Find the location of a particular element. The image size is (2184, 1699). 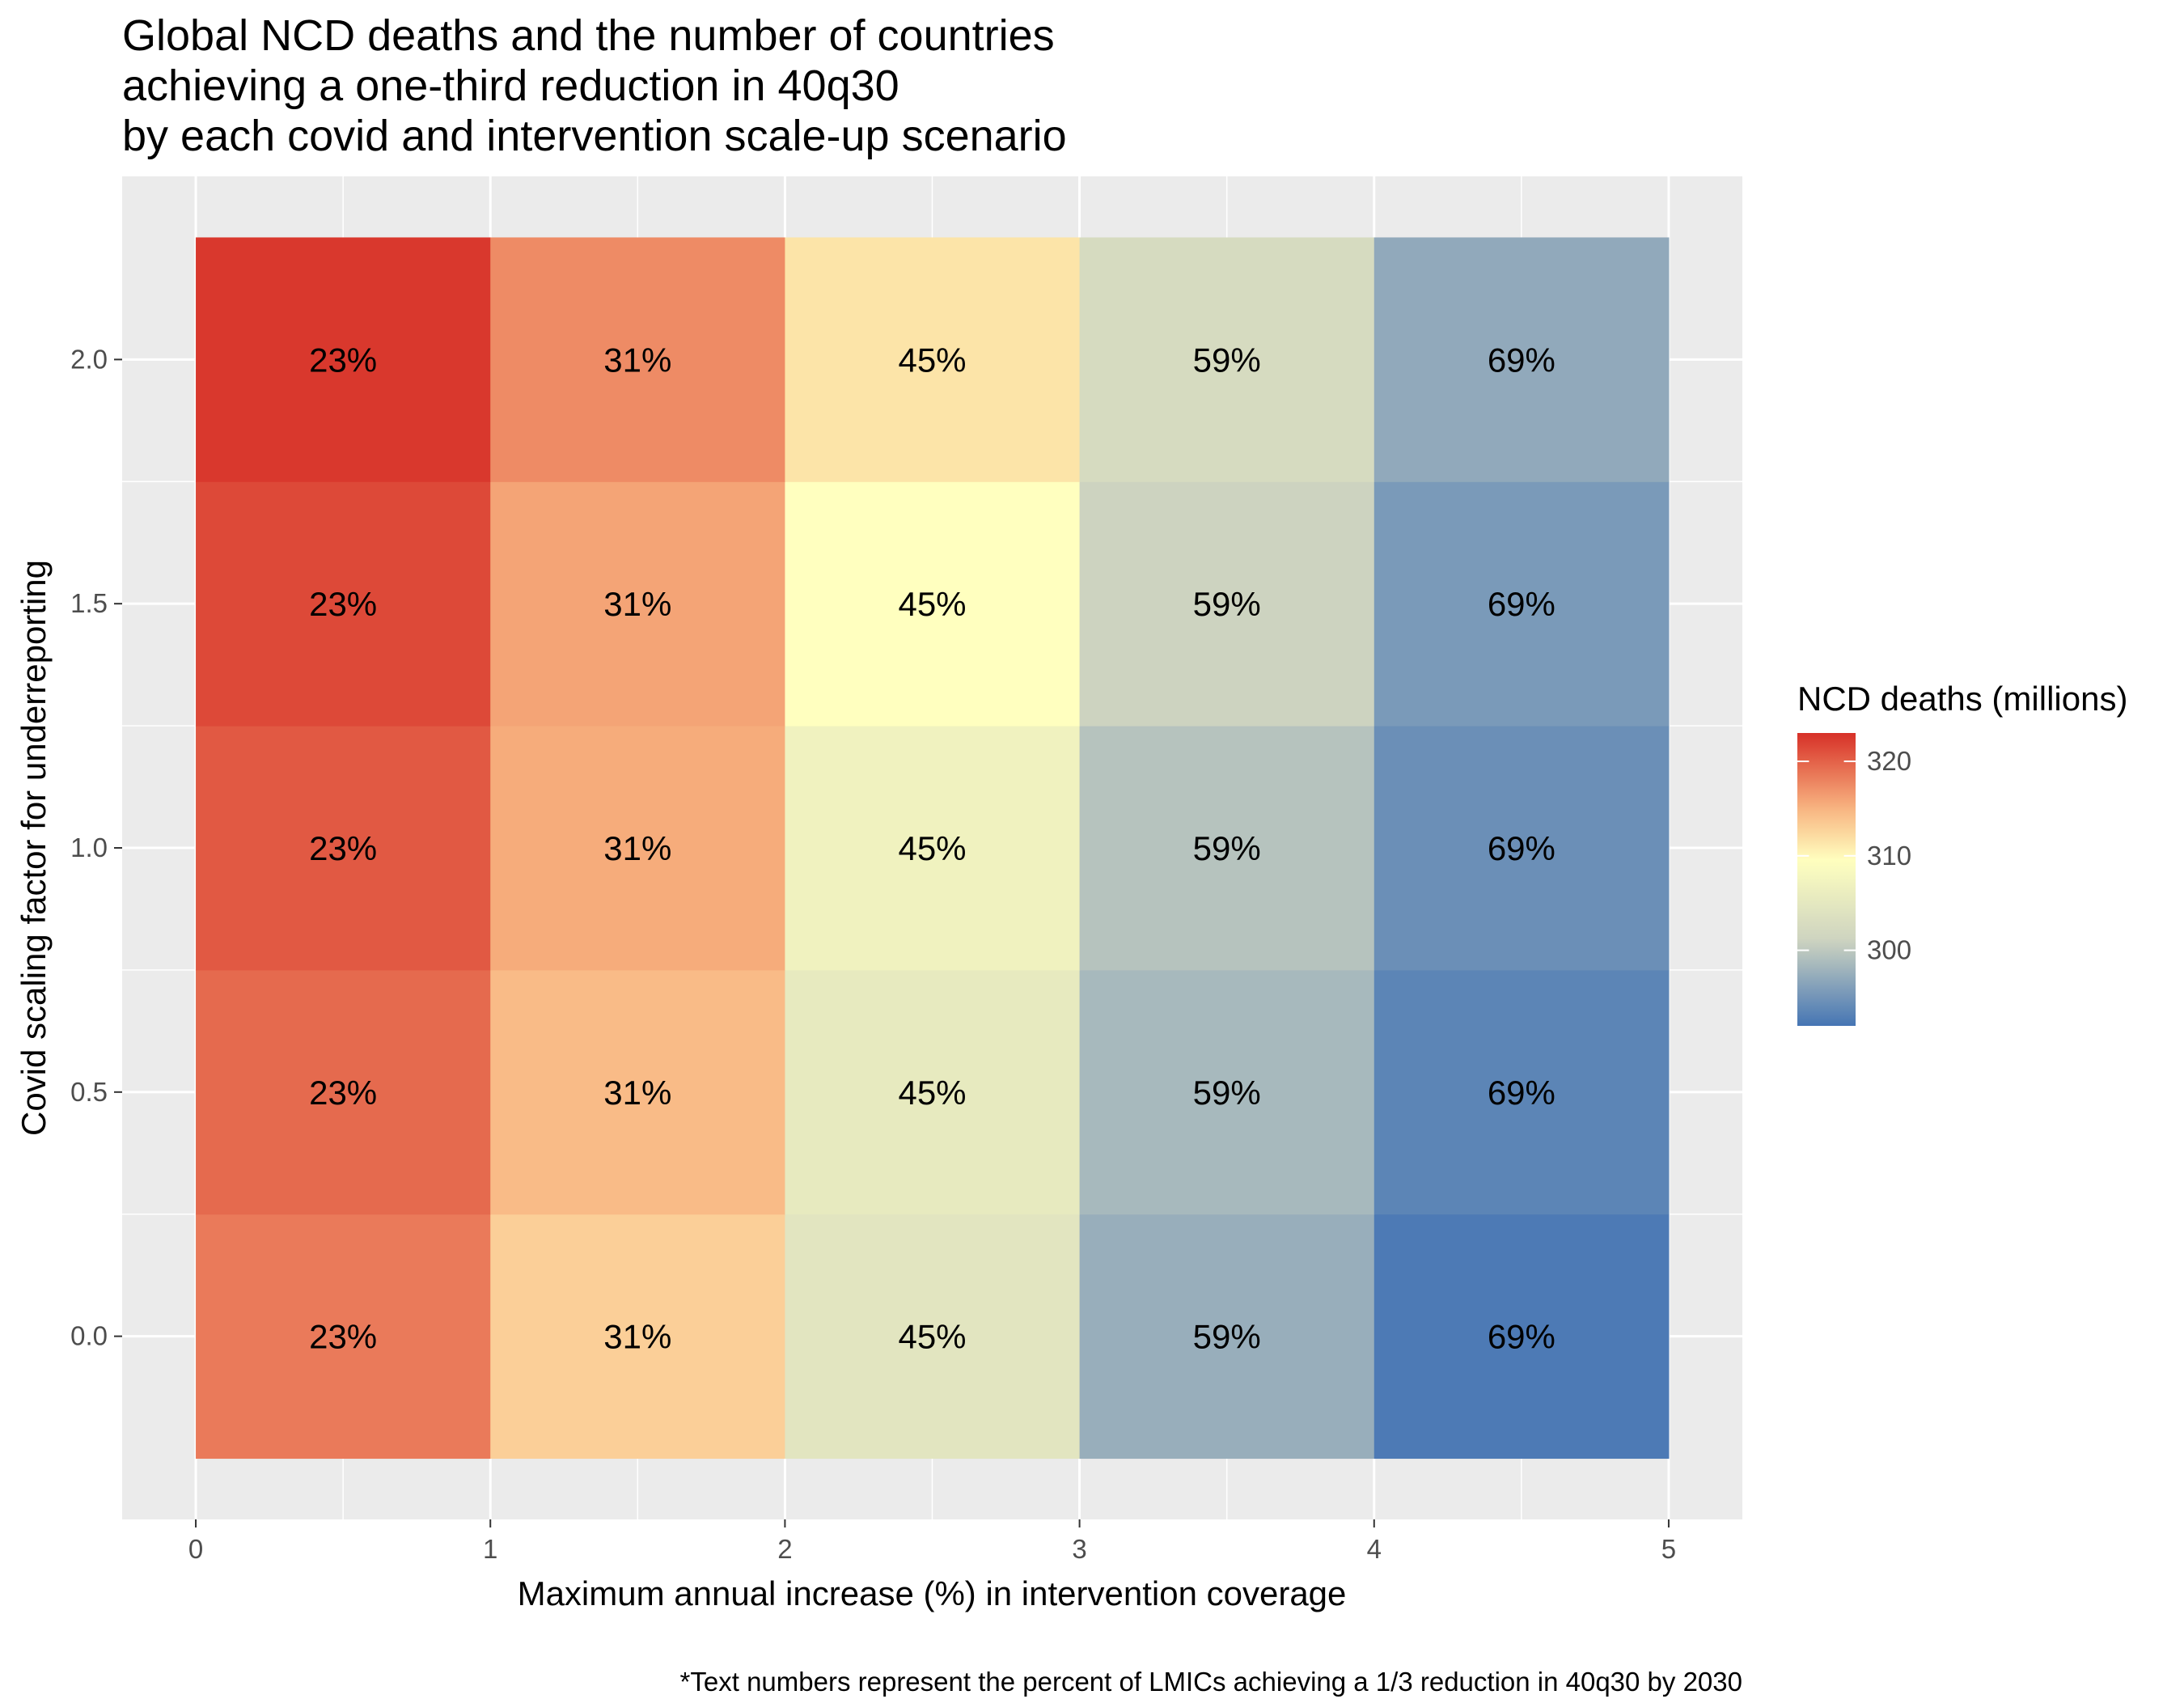

y-tick-label: 0.5 is located at coordinates (89, 1092).